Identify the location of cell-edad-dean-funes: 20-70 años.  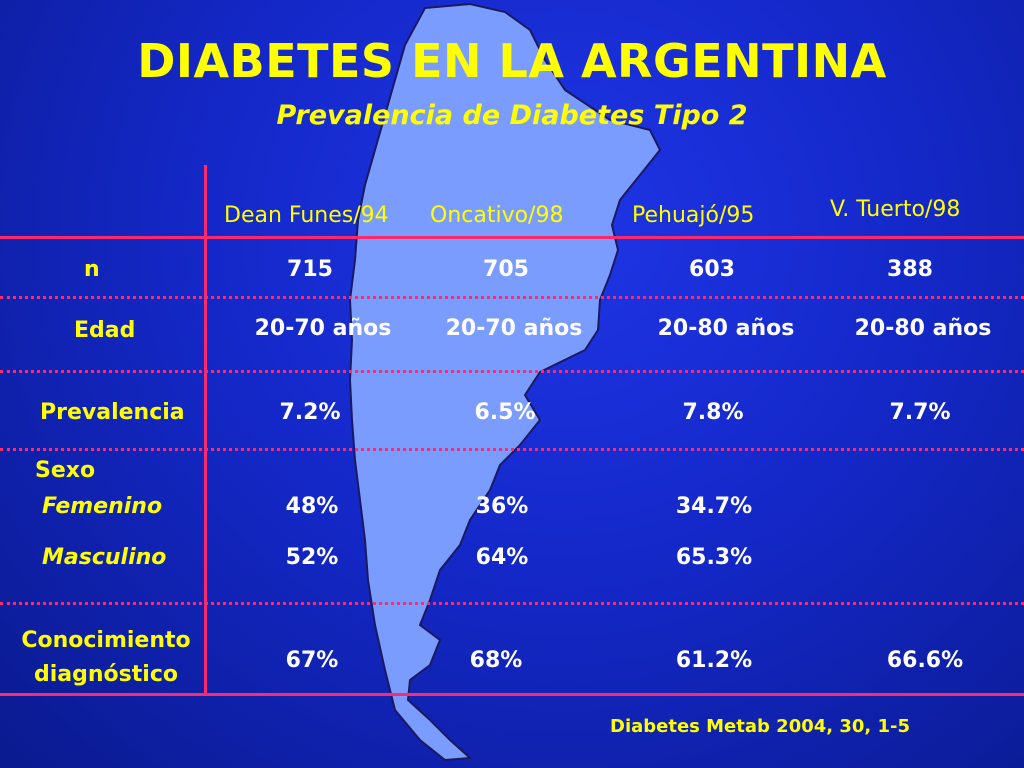
(323, 328).